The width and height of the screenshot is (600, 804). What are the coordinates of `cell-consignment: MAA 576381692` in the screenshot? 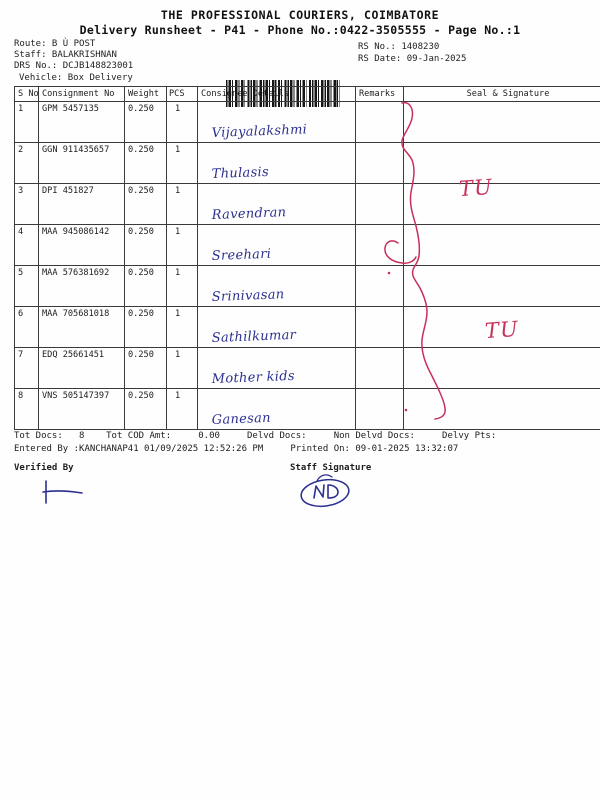 It's located at (82, 286).